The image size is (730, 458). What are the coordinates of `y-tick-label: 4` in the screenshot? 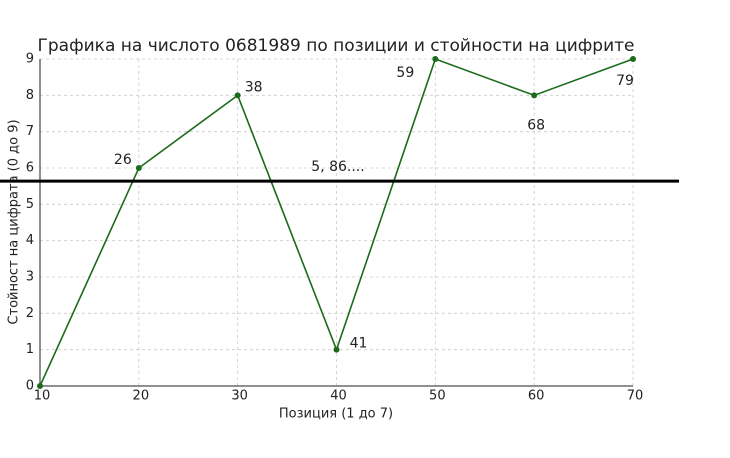 It's located at (30, 240).